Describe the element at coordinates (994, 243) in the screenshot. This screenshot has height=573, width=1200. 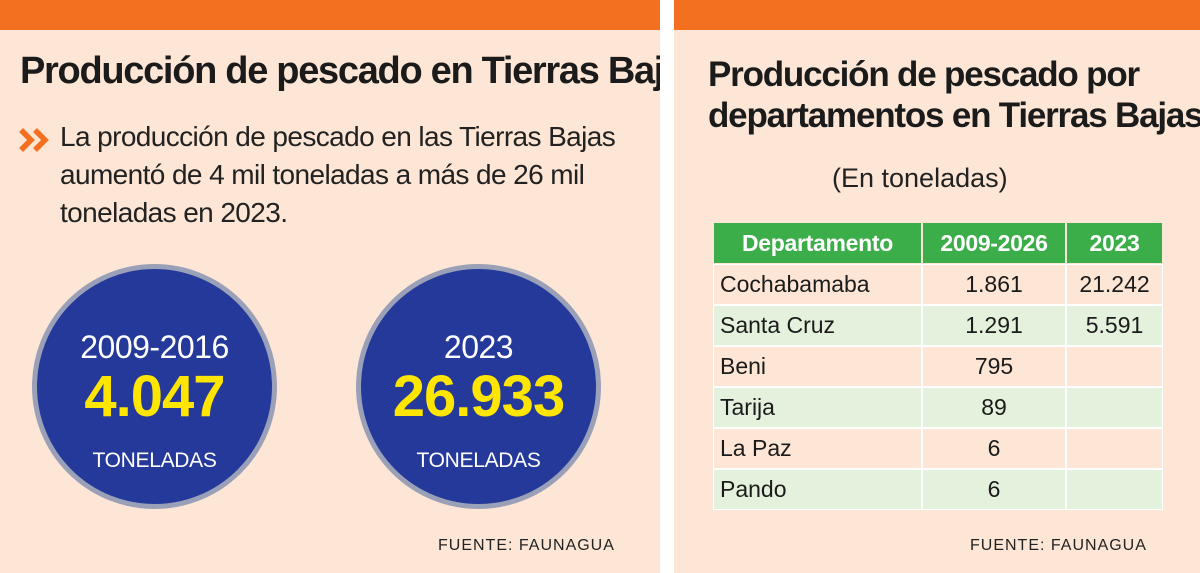
I see `column-header-2009-2026: 2009-2026` at that location.